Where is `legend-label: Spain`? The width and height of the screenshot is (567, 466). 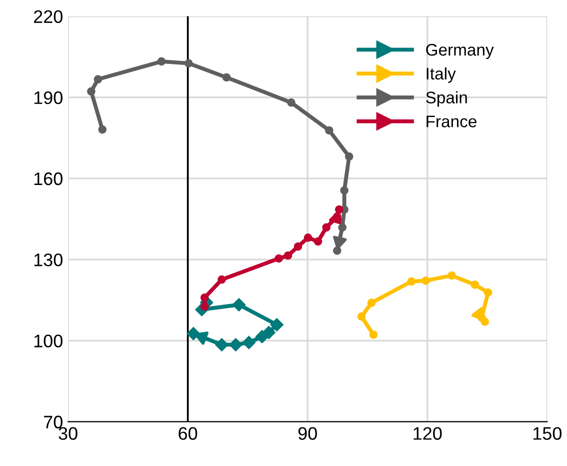
legend-label: Spain is located at coordinates (446, 99).